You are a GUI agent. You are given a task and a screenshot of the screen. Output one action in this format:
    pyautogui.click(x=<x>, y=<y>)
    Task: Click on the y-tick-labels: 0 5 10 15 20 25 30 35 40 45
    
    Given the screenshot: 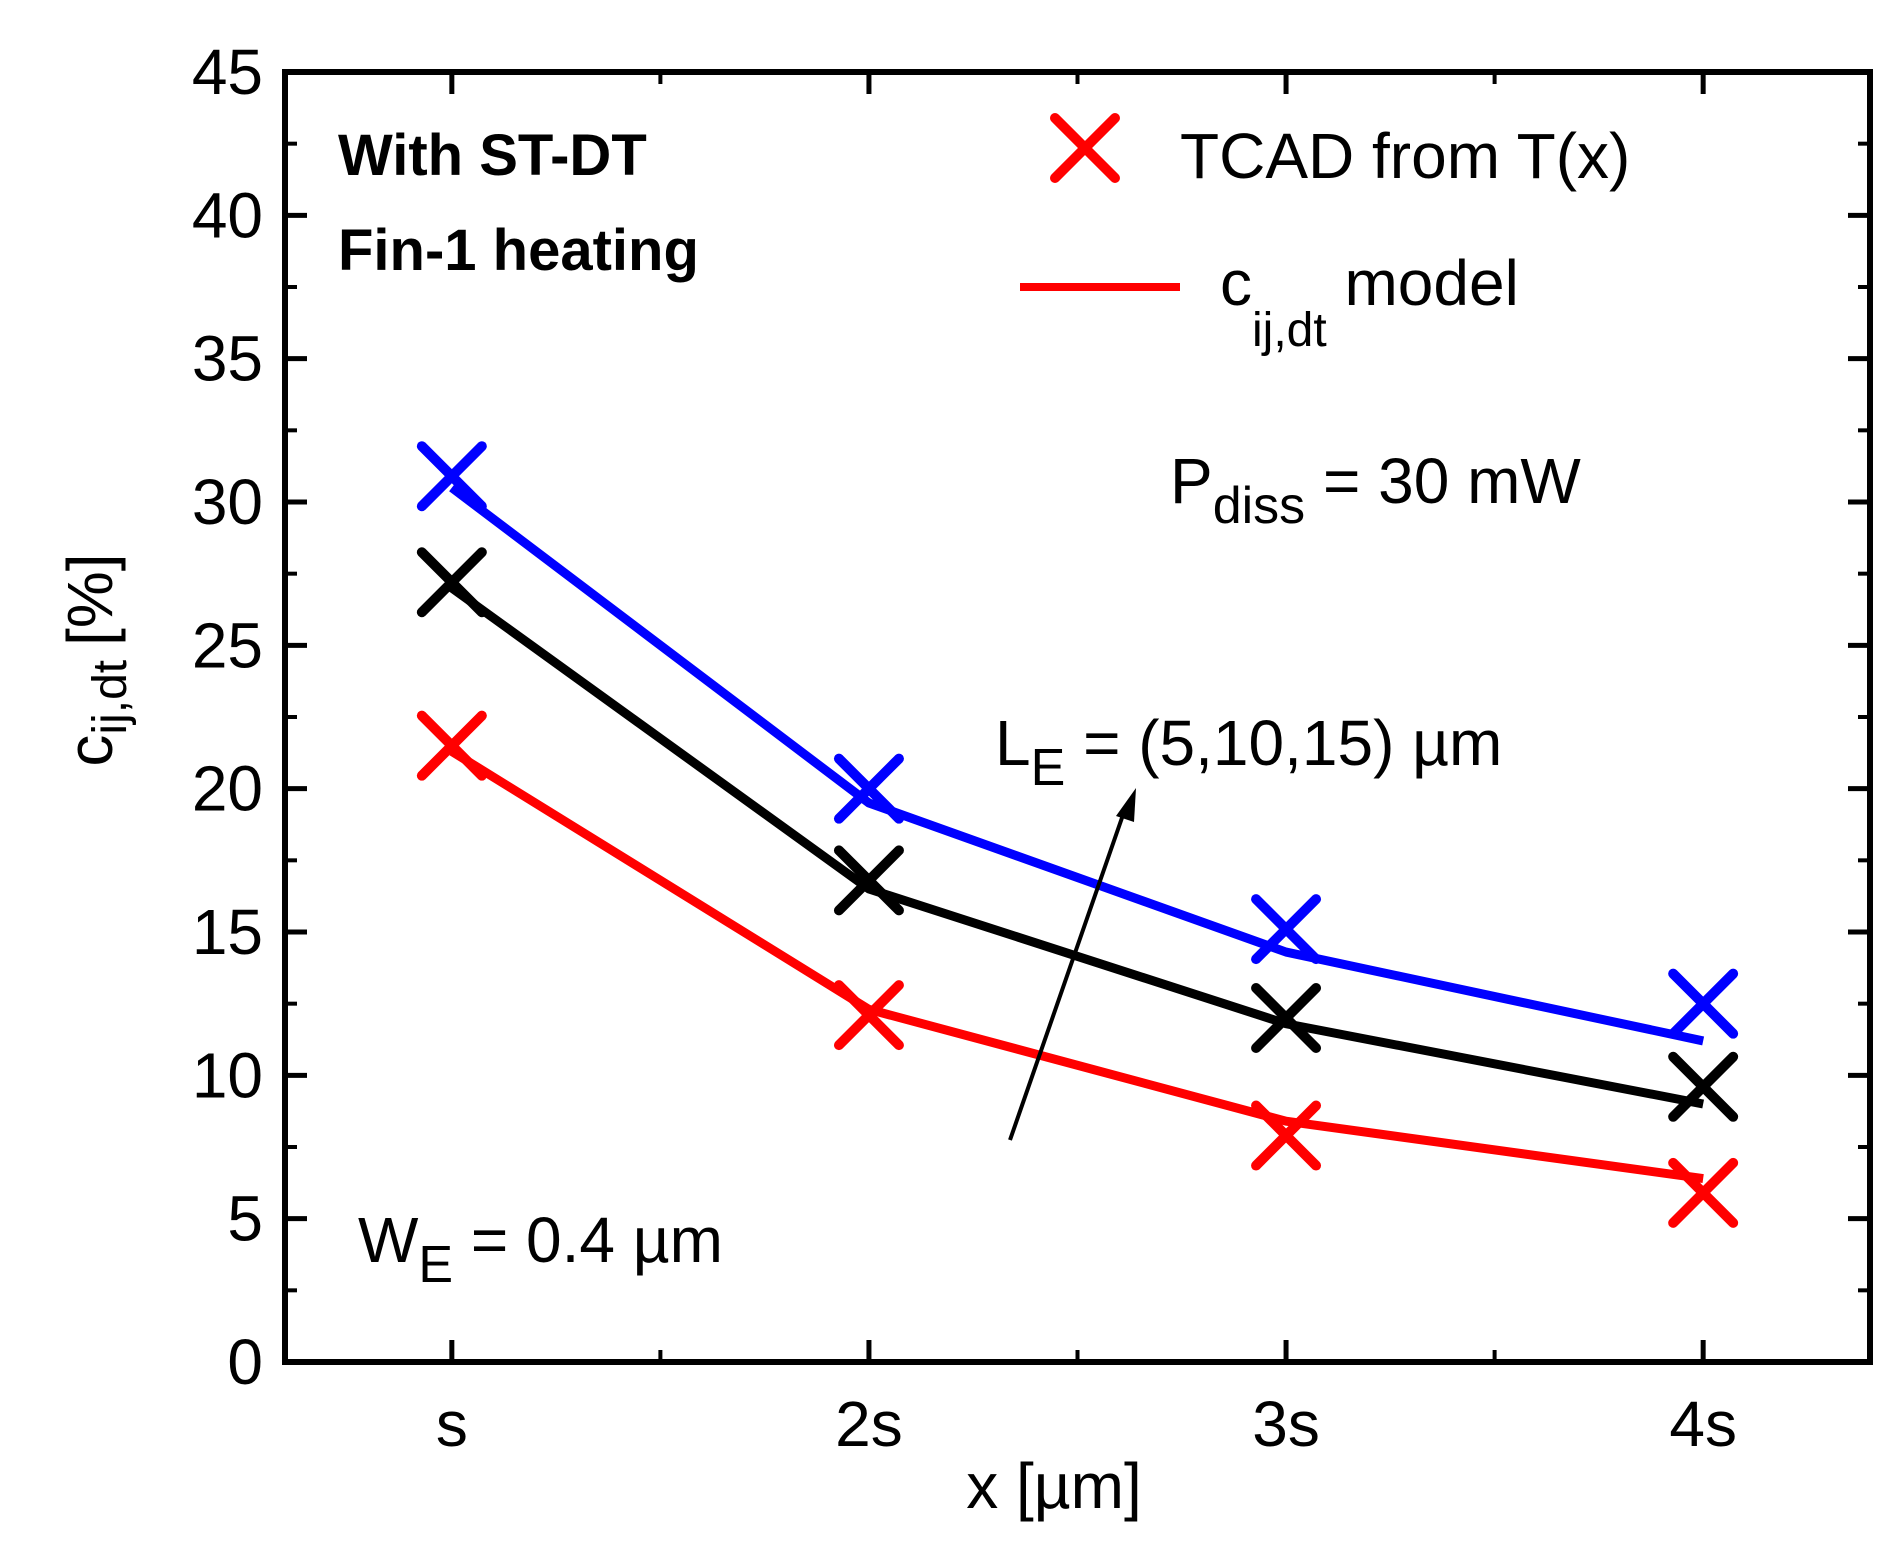 What is the action you would take?
    pyautogui.click(x=227, y=717)
    